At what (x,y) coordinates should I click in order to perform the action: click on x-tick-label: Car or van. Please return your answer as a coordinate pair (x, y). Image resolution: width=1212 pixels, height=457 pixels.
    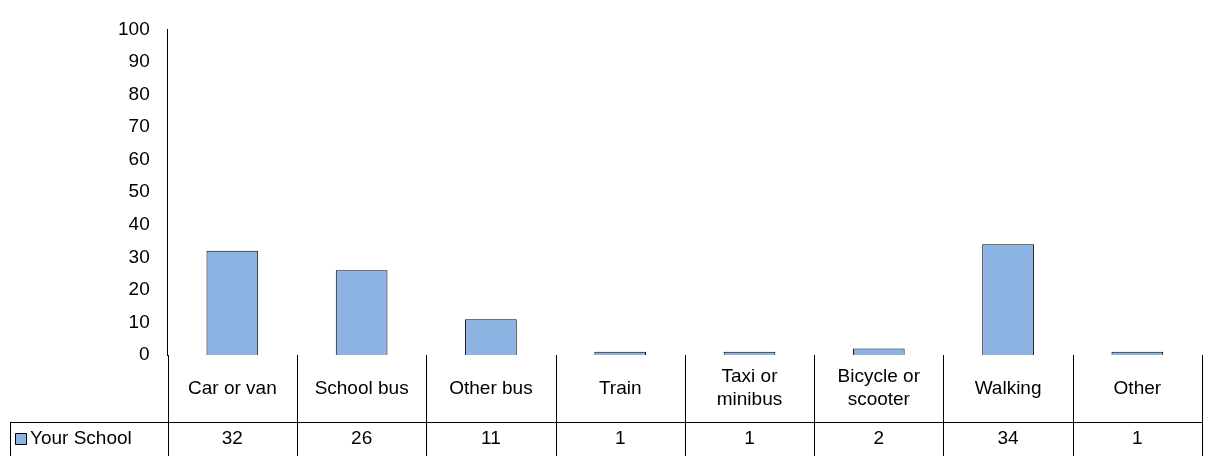
    Looking at the image, I should click on (232, 387).